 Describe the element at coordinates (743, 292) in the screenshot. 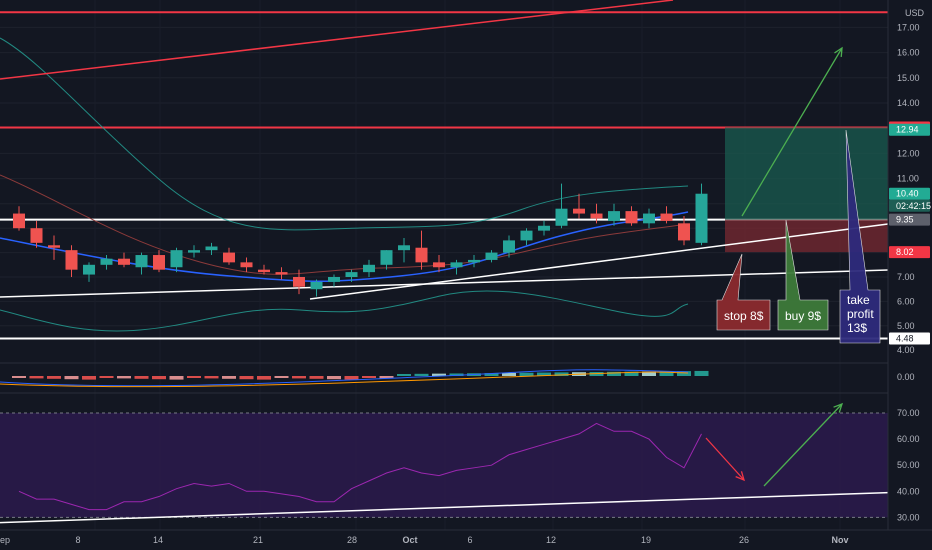

I see `stop-callout` at that location.